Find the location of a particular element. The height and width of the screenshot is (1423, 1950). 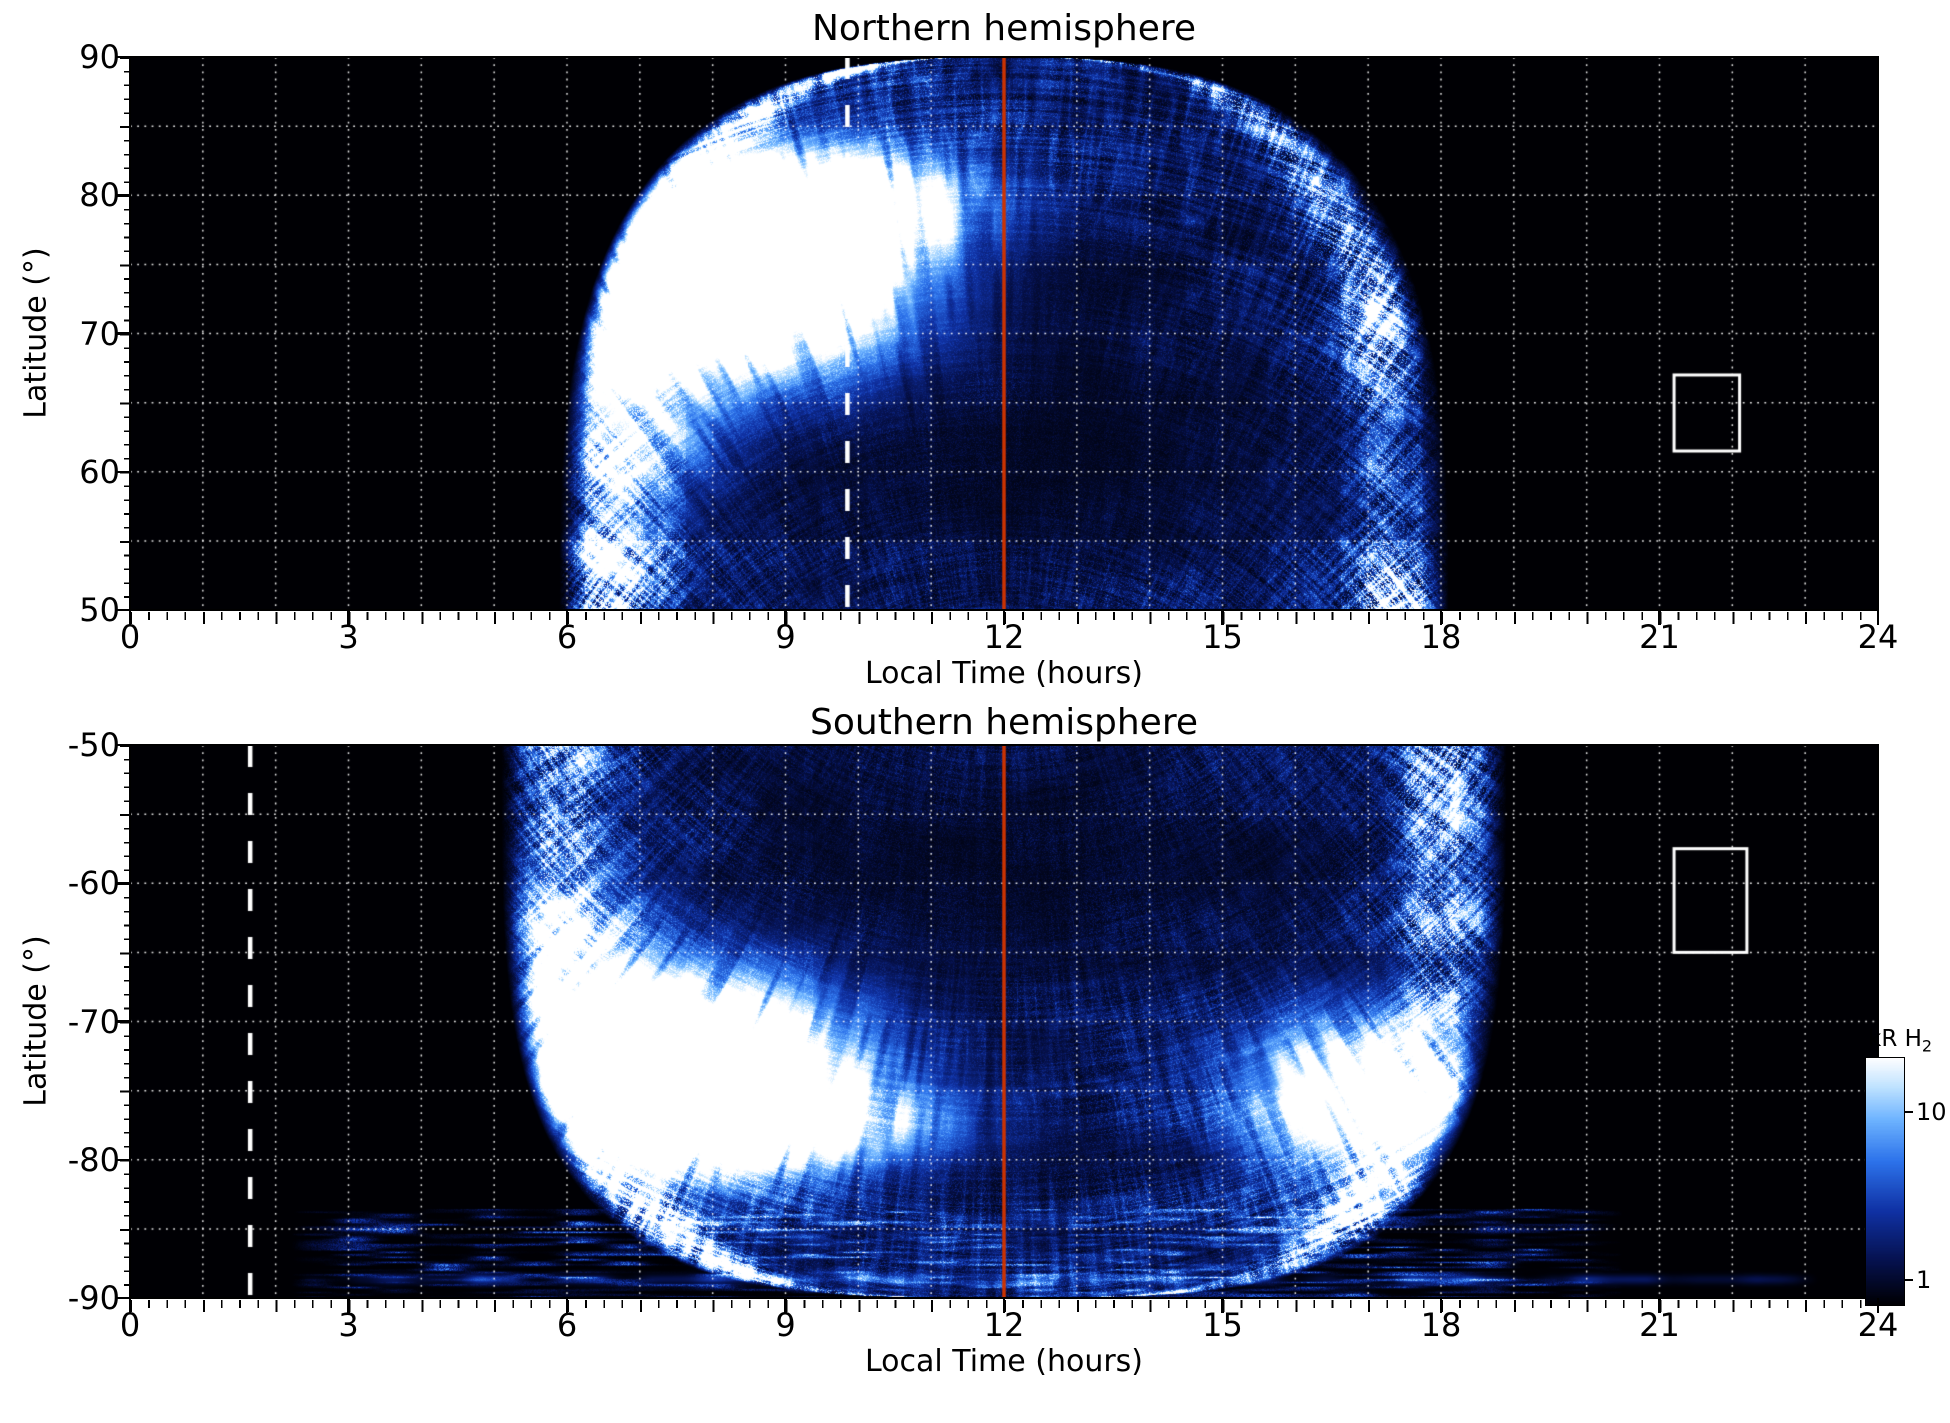

colorbar-tick-label-1: 1 is located at coordinates (1924, 1280).